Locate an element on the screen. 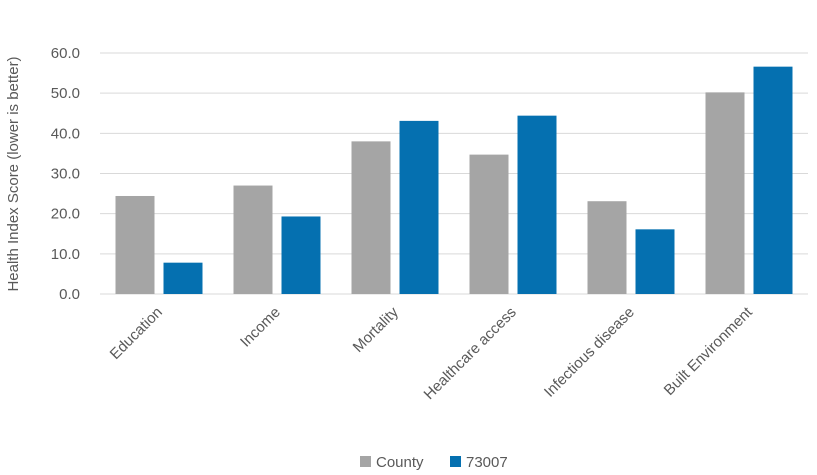 The width and height of the screenshot is (817, 475). x-tick-label: Income is located at coordinates (260, 327).